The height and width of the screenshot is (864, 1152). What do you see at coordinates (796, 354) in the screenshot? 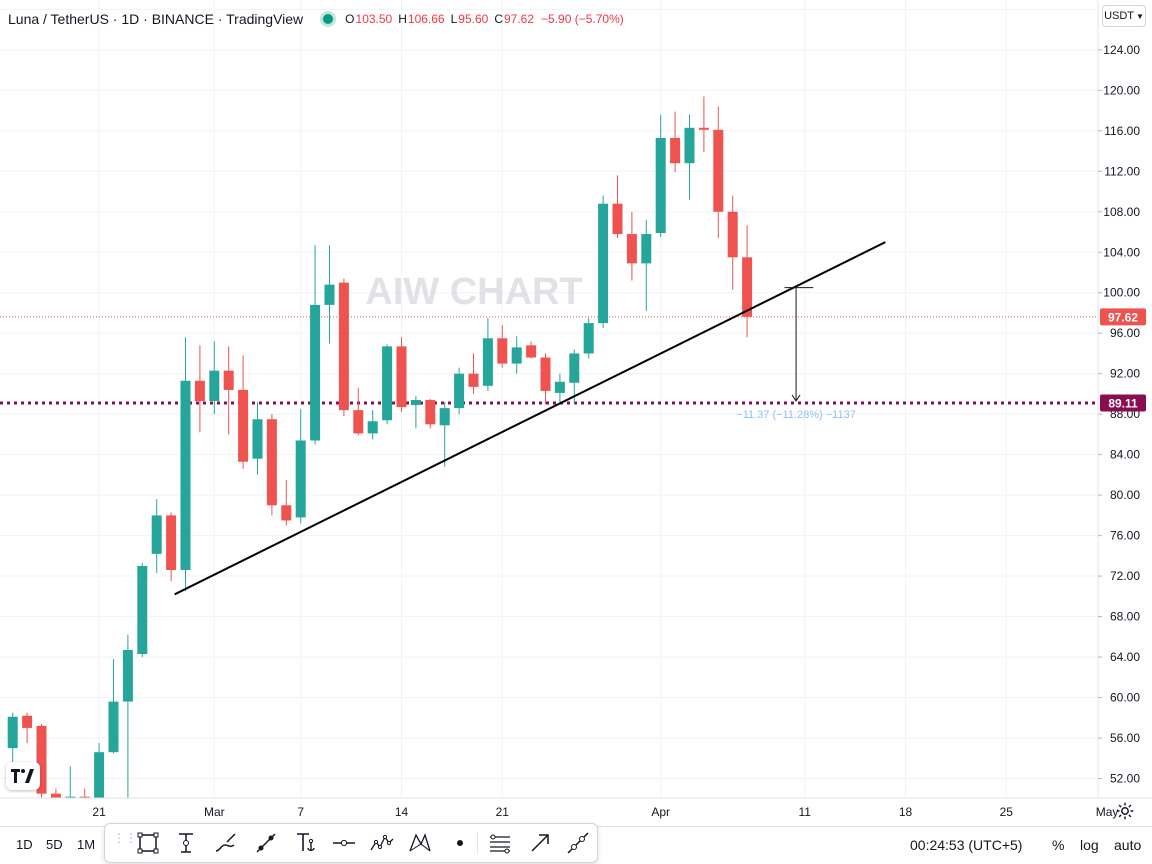
I see `price-range-measure: −11.37 (−11.28%) −1137` at bounding box center [796, 354].